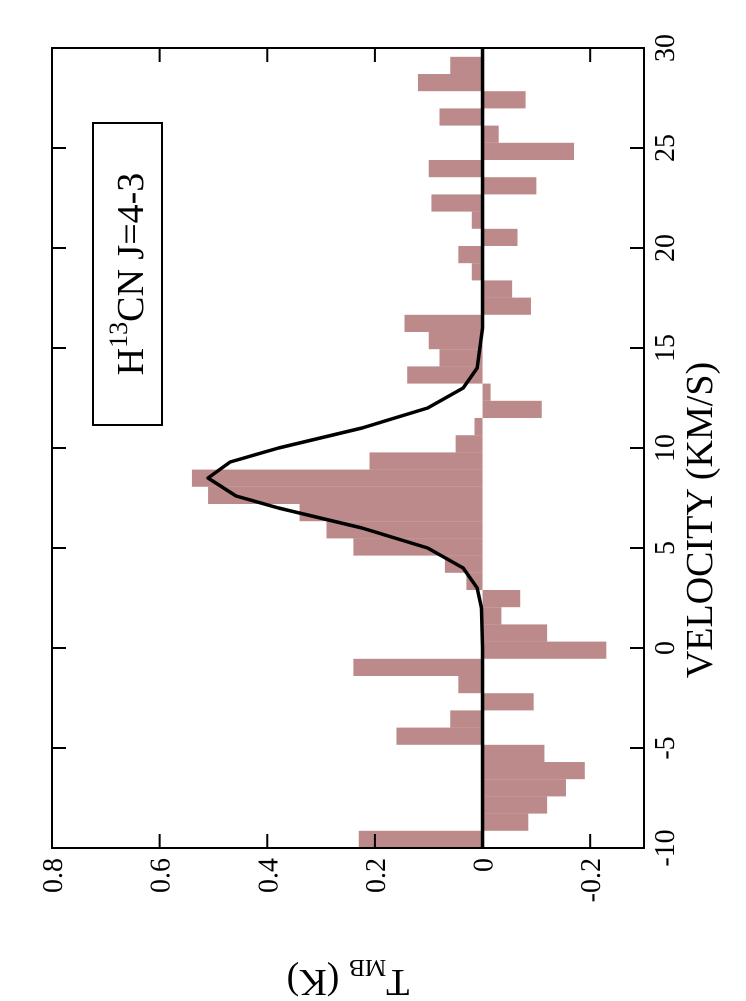 The width and height of the screenshot is (746, 1001). Describe the element at coordinates (700, 520) in the screenshot. I see `x-axis-label: VELOCITY (KM/S)` at that location.